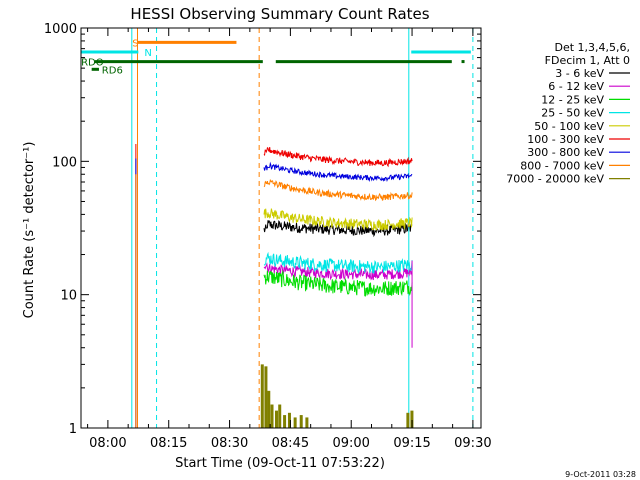 The height and width of the screenshot is (480, 640). I want to click on legend-label-0: 3 - 6 keV, so click(579, 73).